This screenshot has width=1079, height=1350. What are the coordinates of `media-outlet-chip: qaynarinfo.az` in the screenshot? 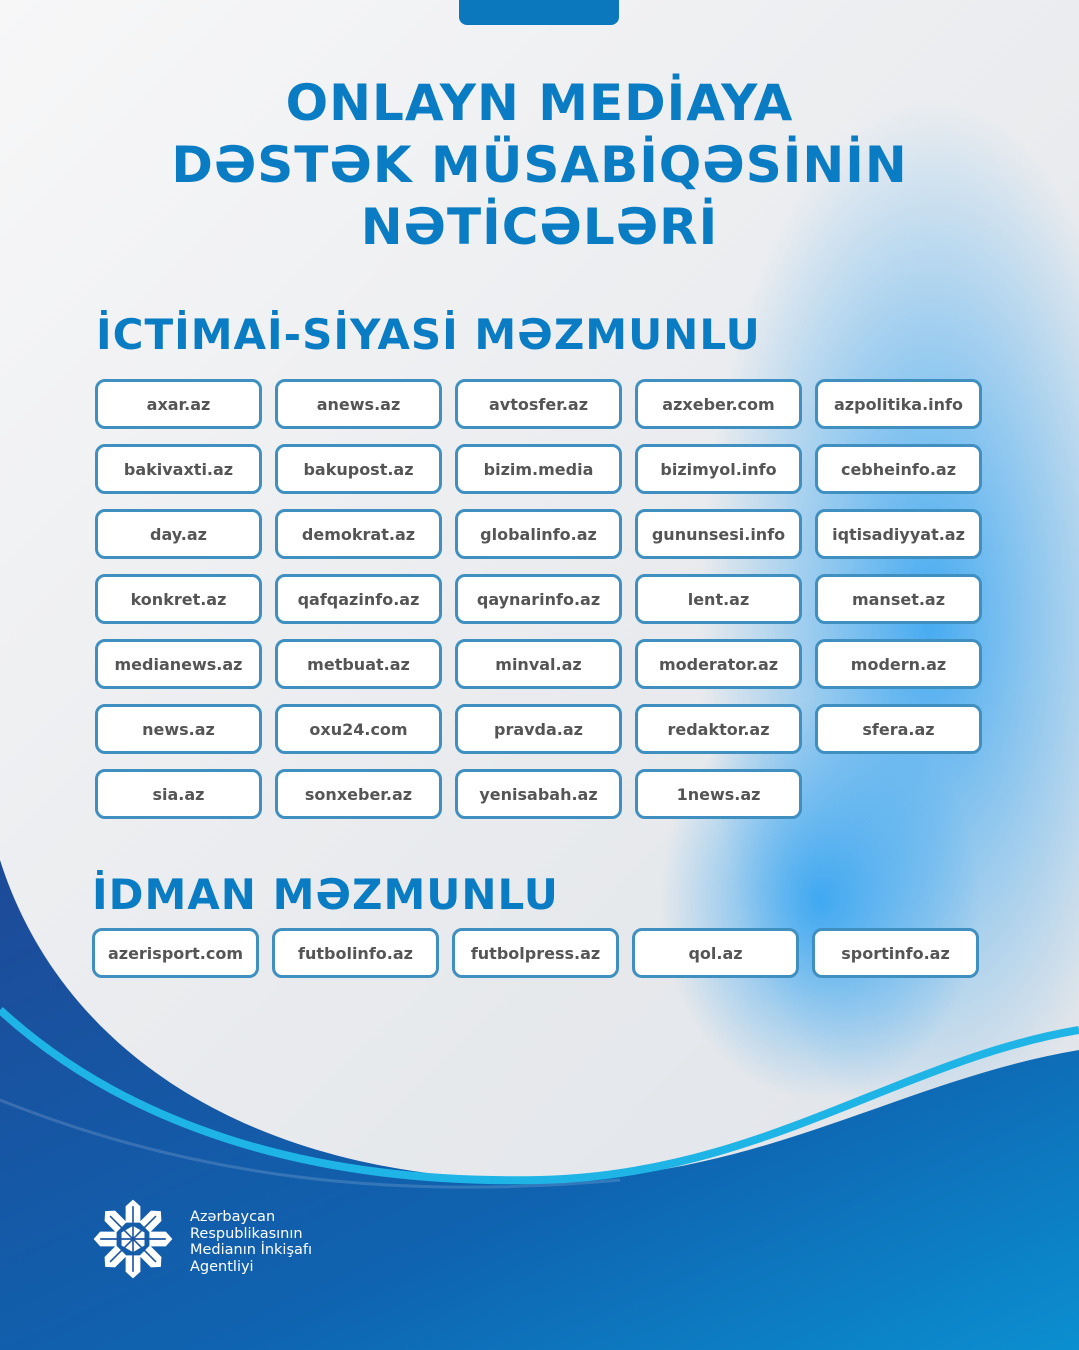 It's located at (538, 599).